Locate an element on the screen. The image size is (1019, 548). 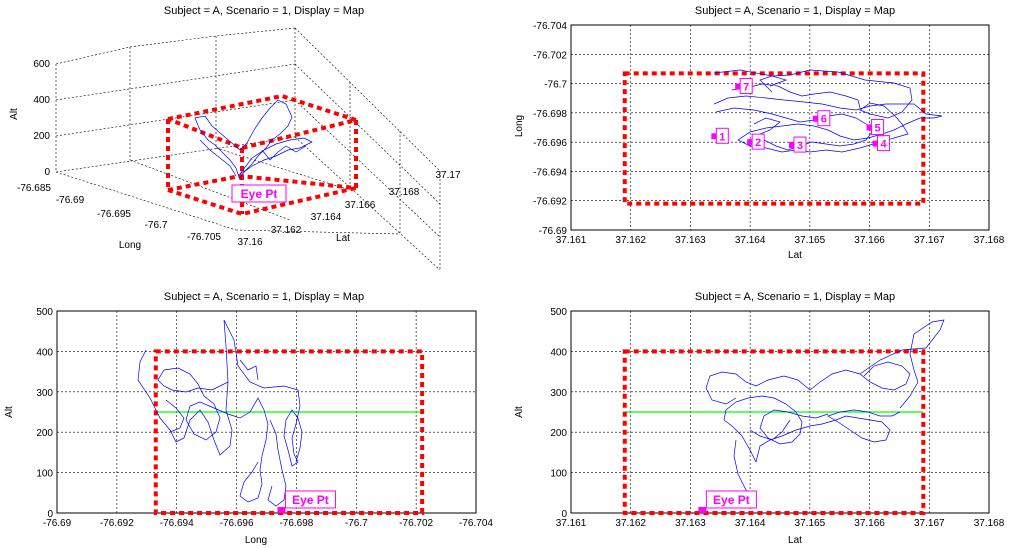
chart-lat-alt-x-tick: 37.161 is located at coordinates (571, 523).